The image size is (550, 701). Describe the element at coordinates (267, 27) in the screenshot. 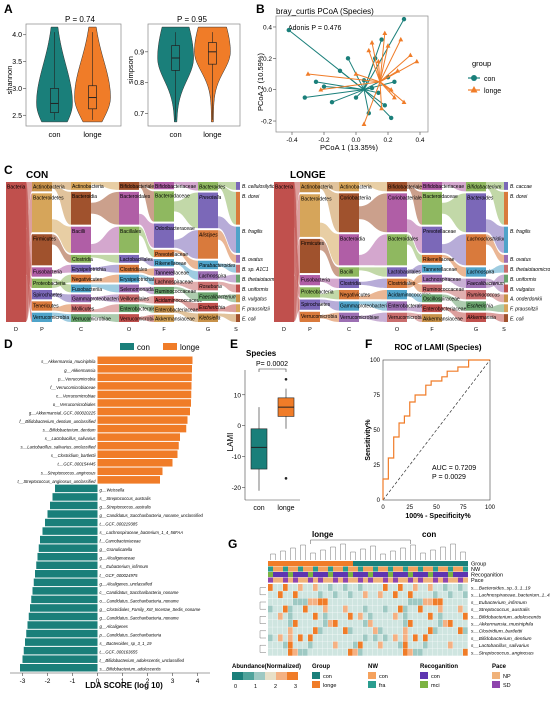

I see `pcoa-ytick-label: 0.4` at that location.